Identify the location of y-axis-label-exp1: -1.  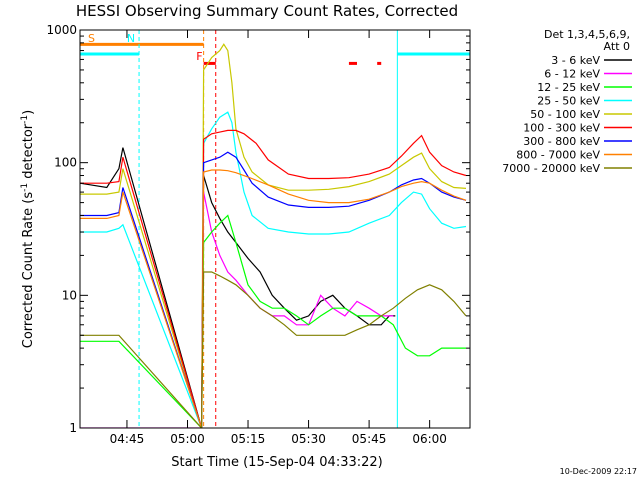
(25, 187).